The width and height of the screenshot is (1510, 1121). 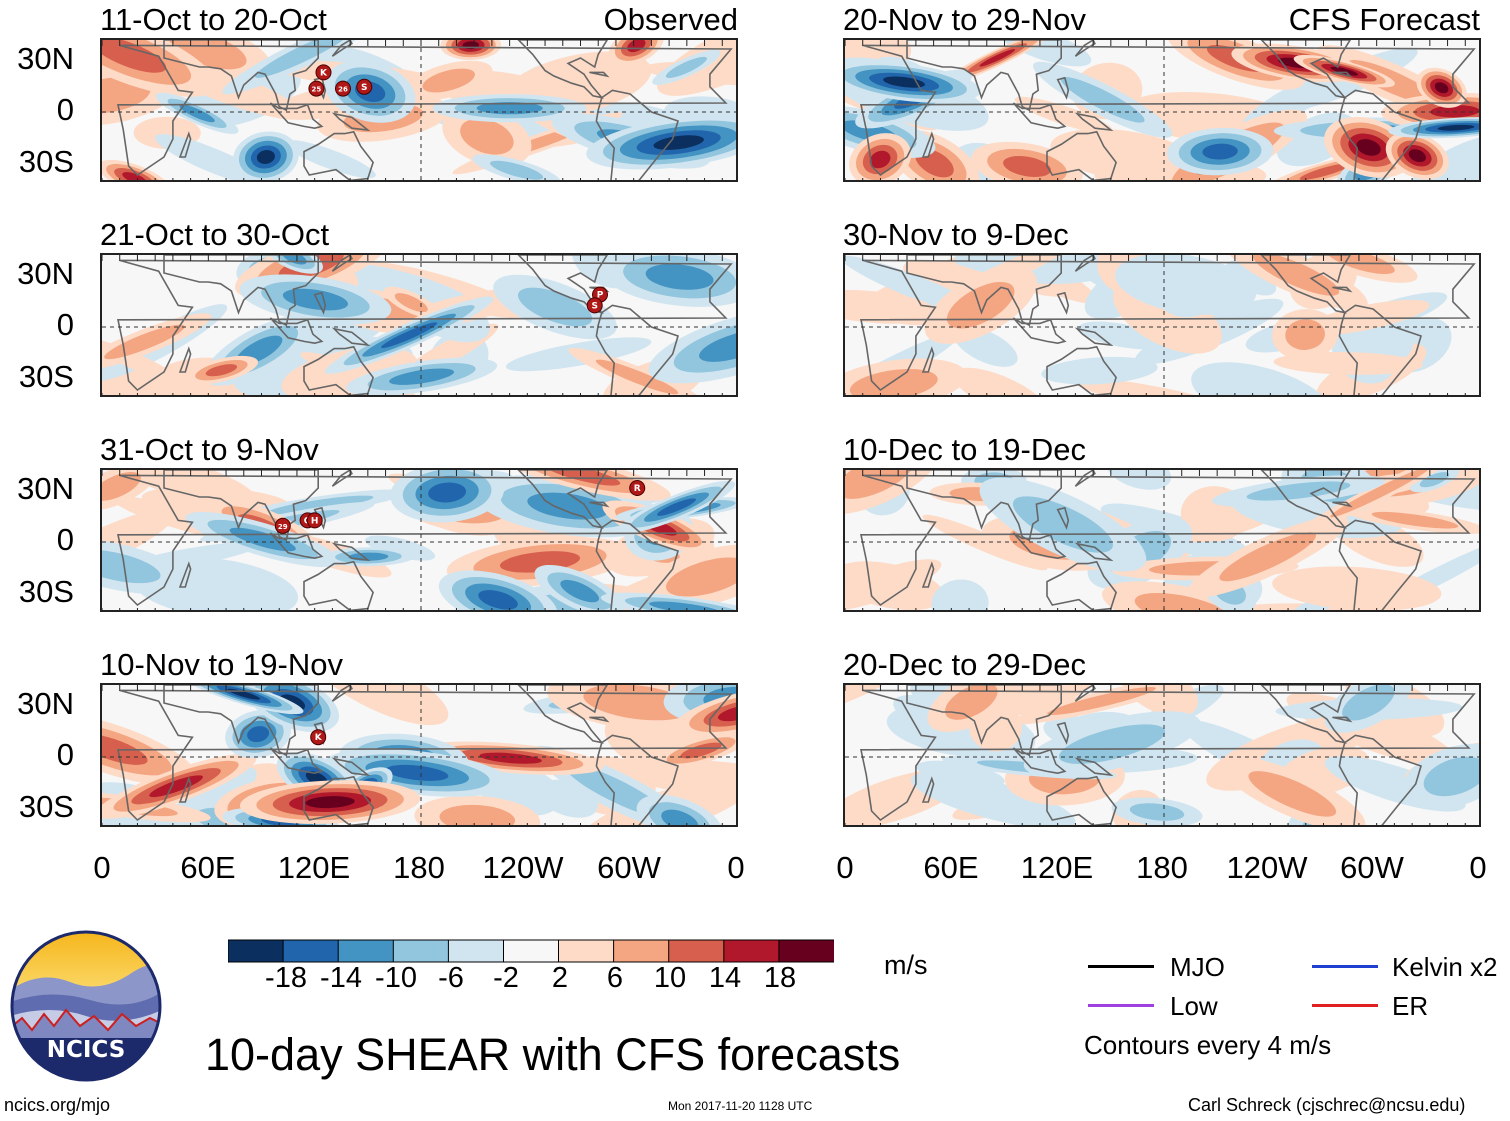 I want to click on footer-author: Carl Schreck (cjschrec@ncsu.edu), so click(x=1327, y=1105).